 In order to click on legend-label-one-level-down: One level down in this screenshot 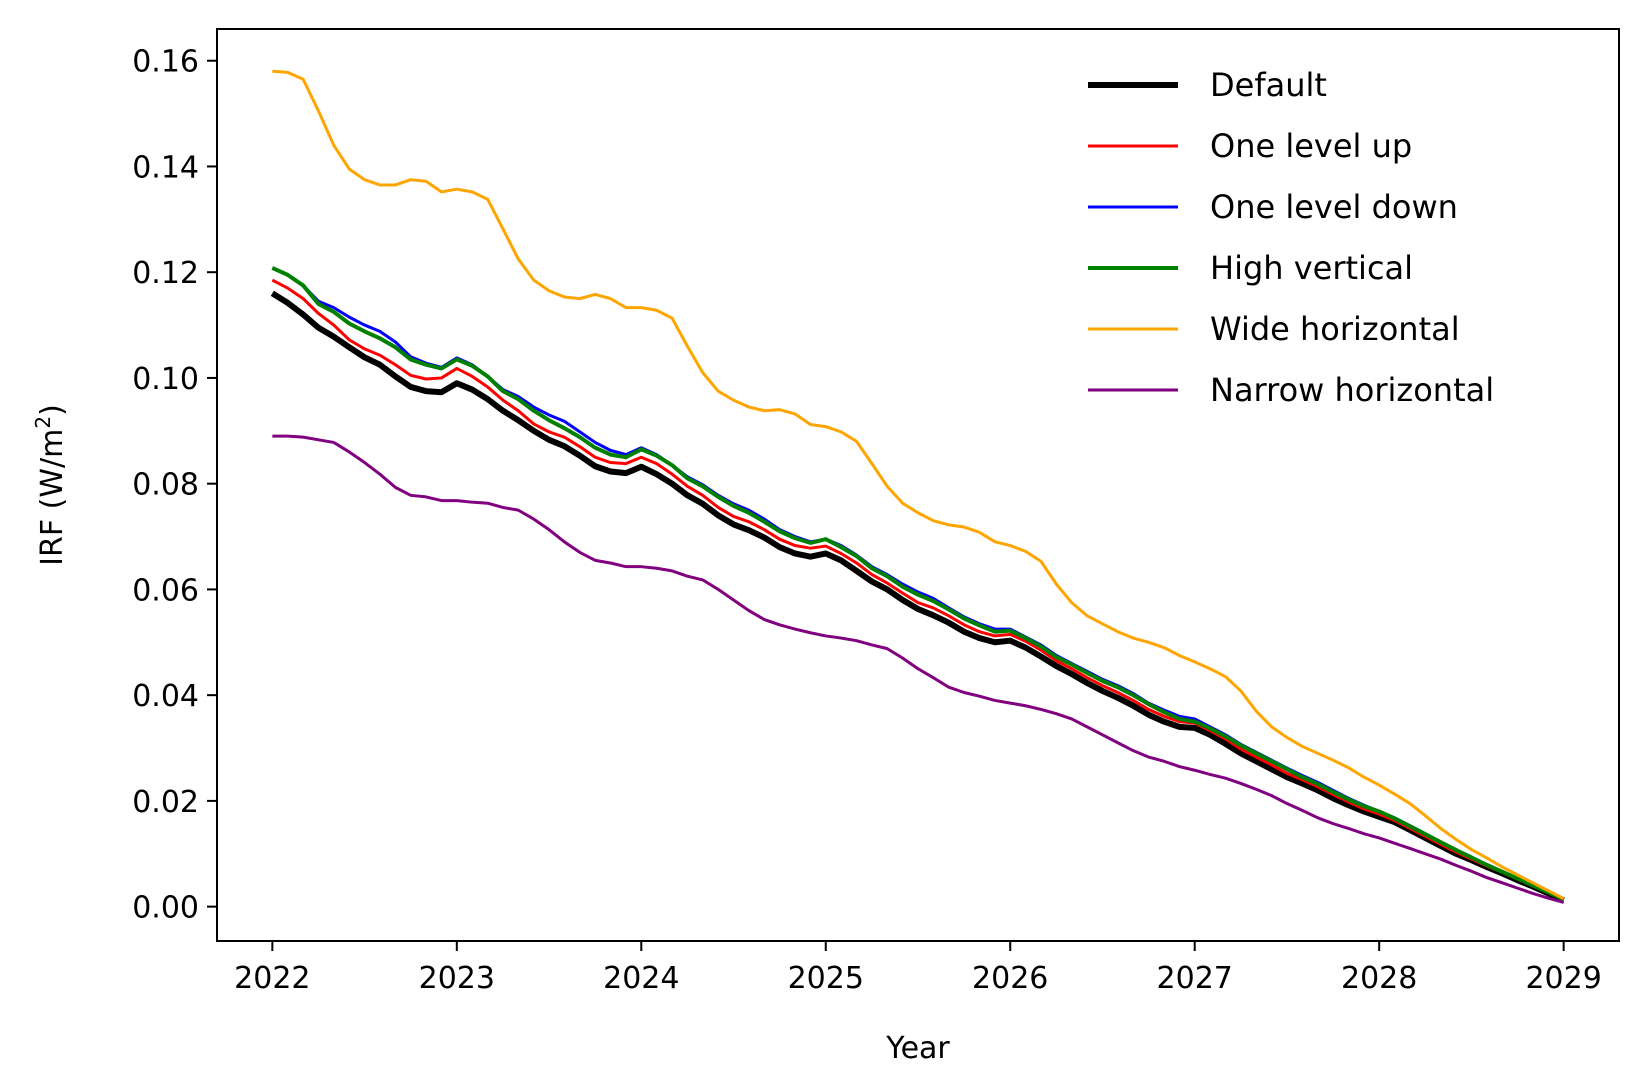, I will do `click(1334, 207)`.